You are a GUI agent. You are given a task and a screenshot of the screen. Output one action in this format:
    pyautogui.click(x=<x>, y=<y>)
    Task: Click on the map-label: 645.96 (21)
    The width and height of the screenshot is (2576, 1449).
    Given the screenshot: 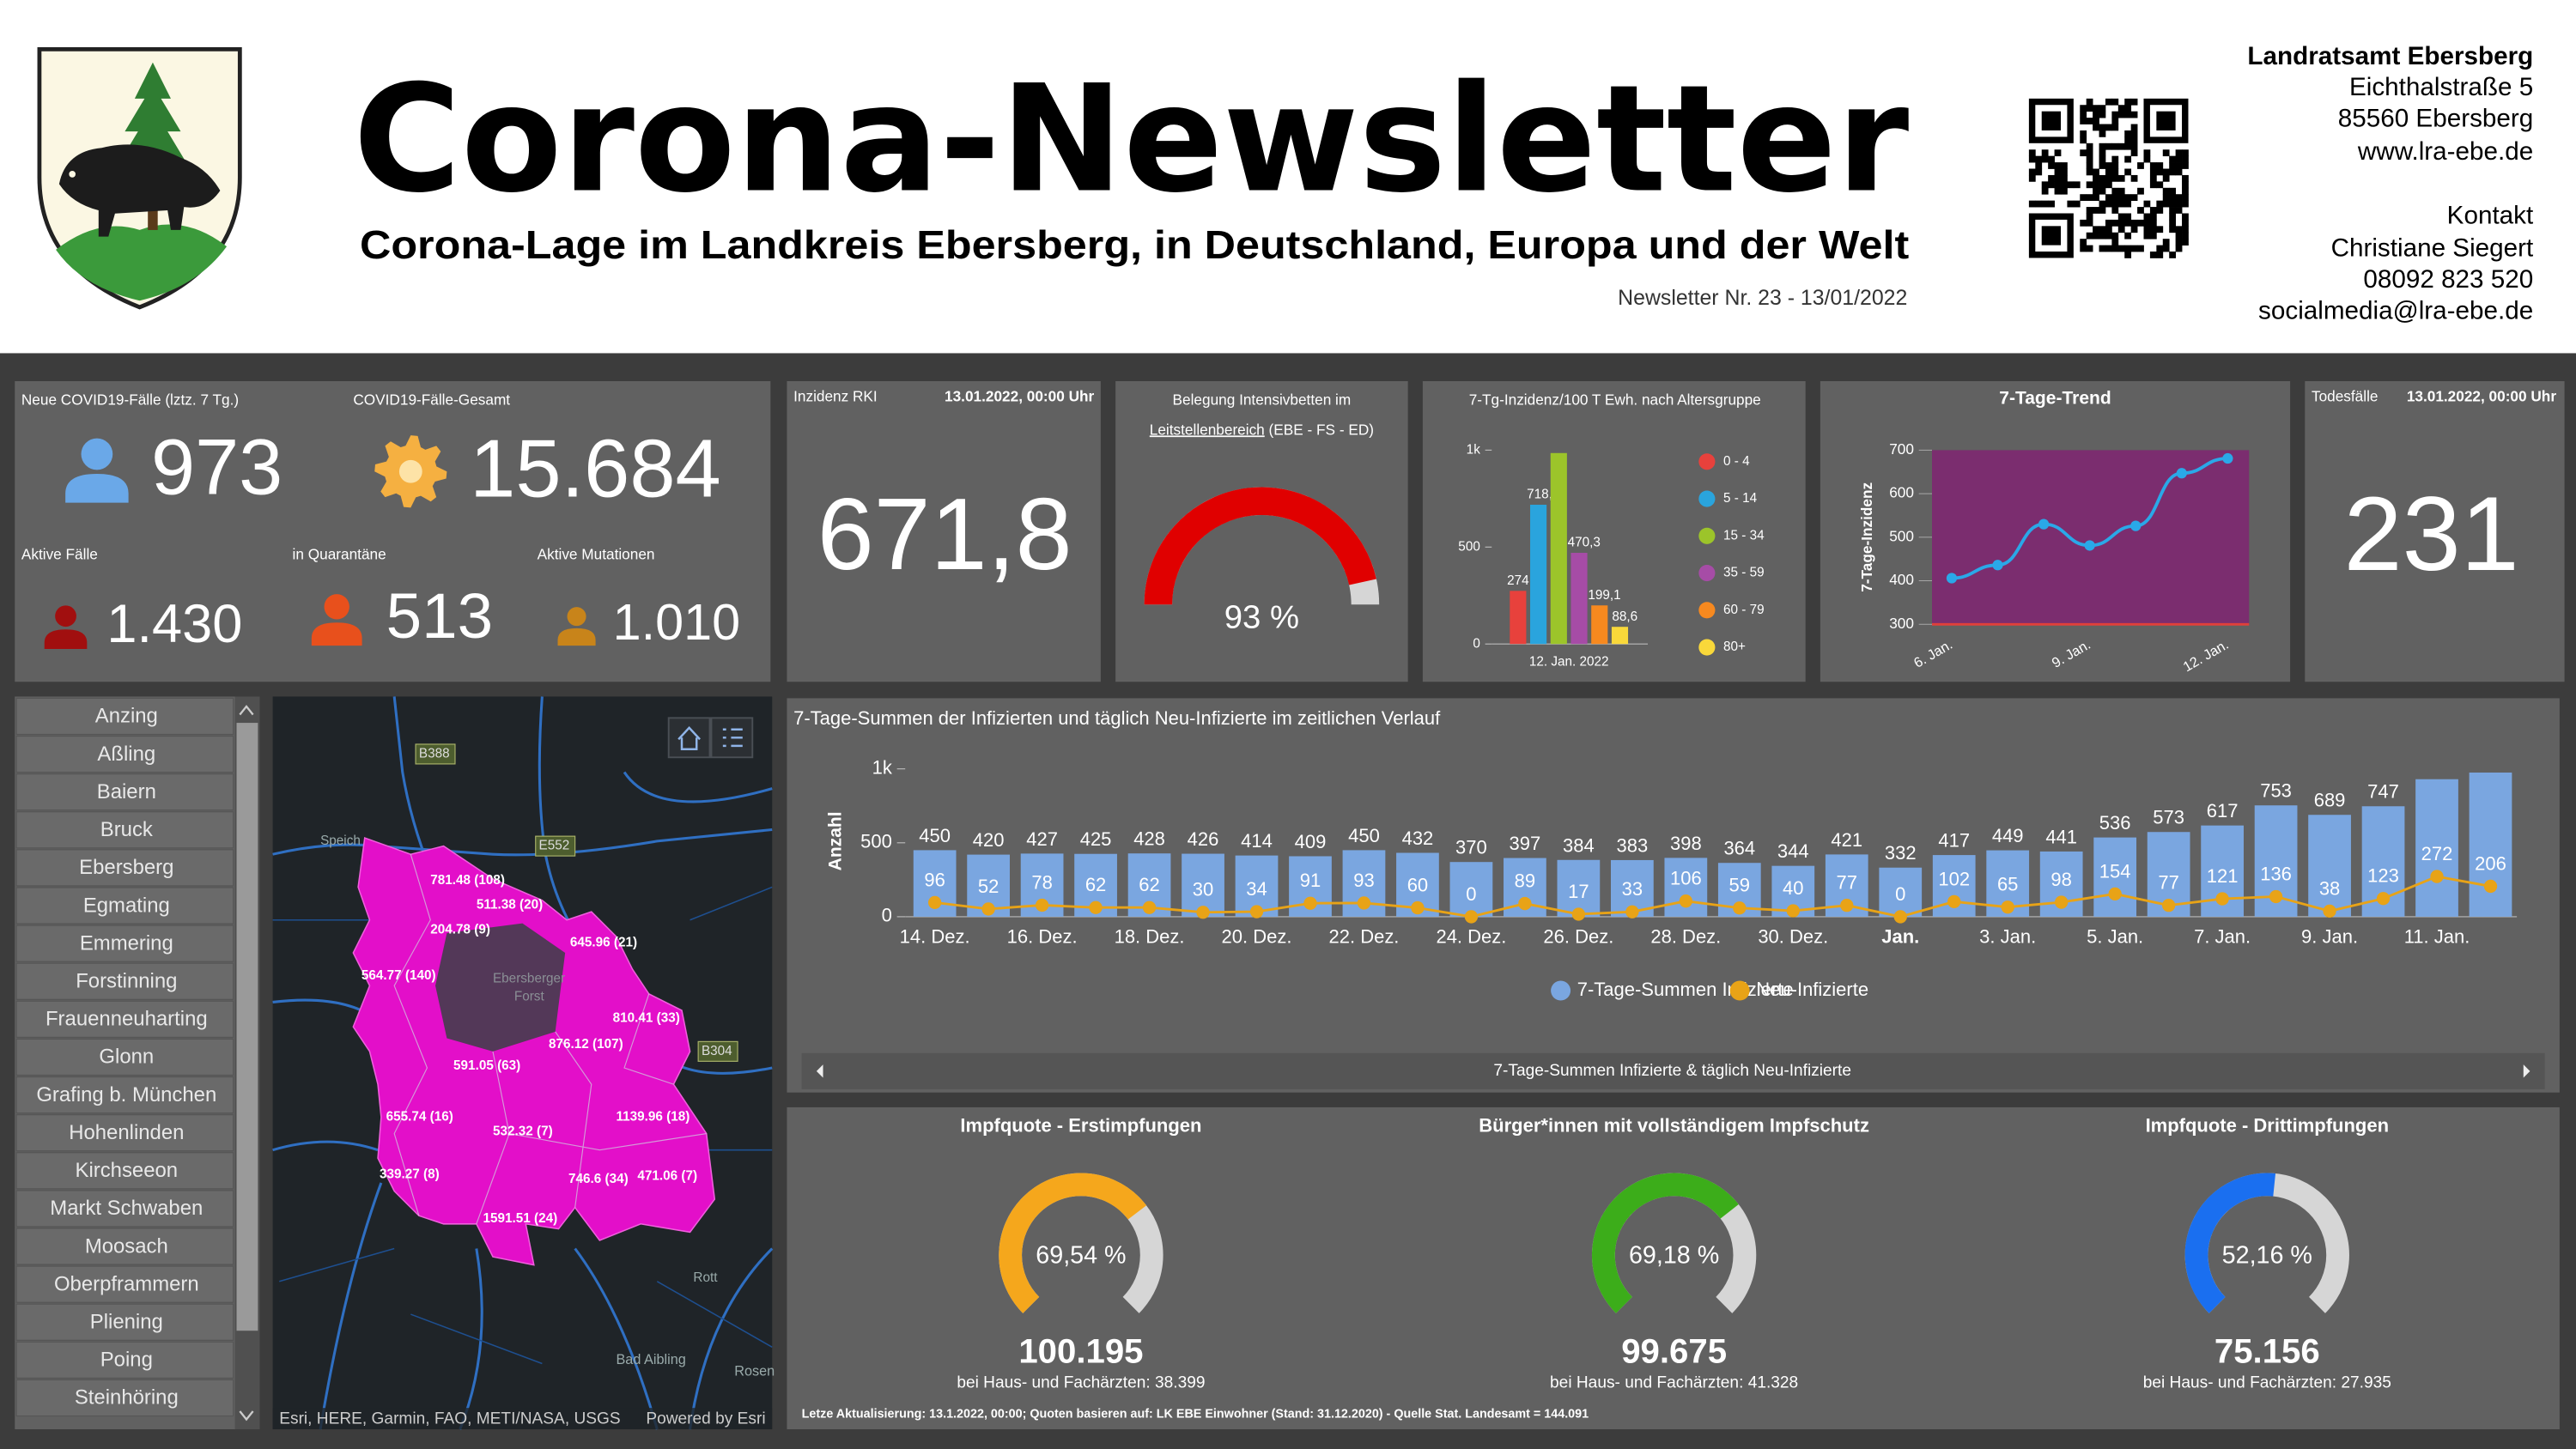 What is the action you would take?
    pyautogui.click(x=603, y=943)
    